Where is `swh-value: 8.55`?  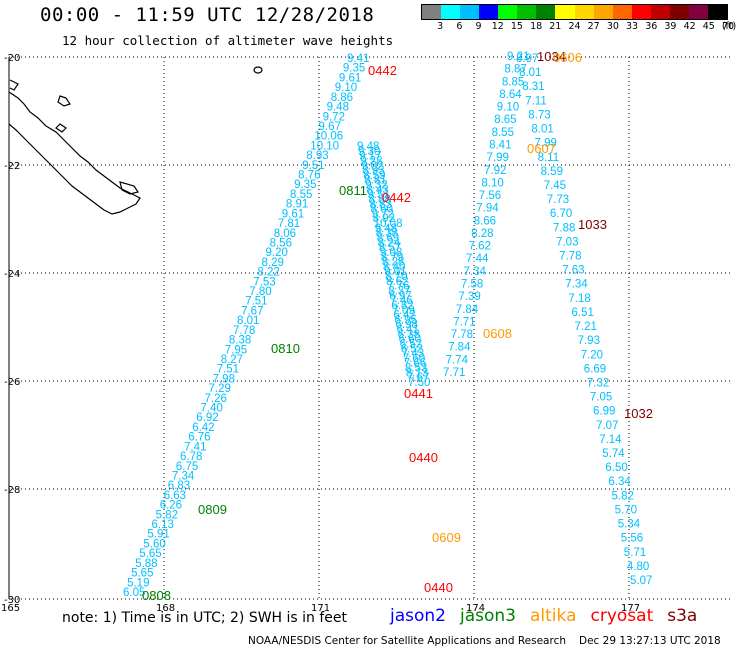 swh-value: 8.55 is located at coordinates (503, 133).